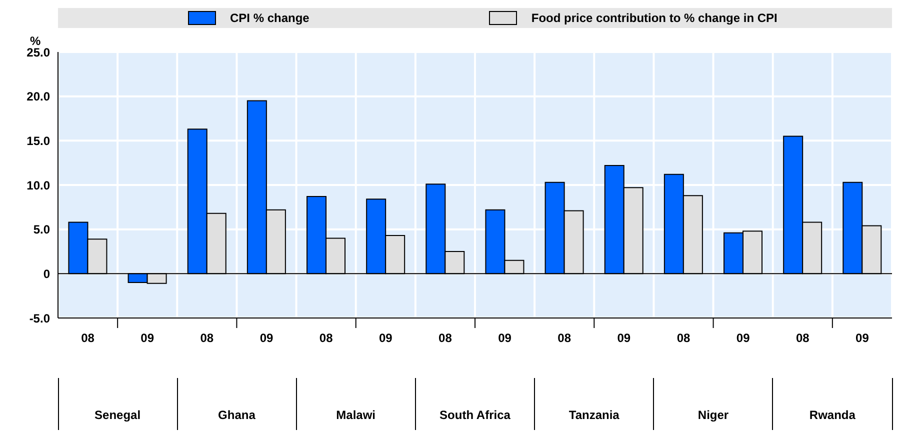 This screenshot has width=904, height=443. I want to click on y-tick-label: 15.0, so click(38, 141).